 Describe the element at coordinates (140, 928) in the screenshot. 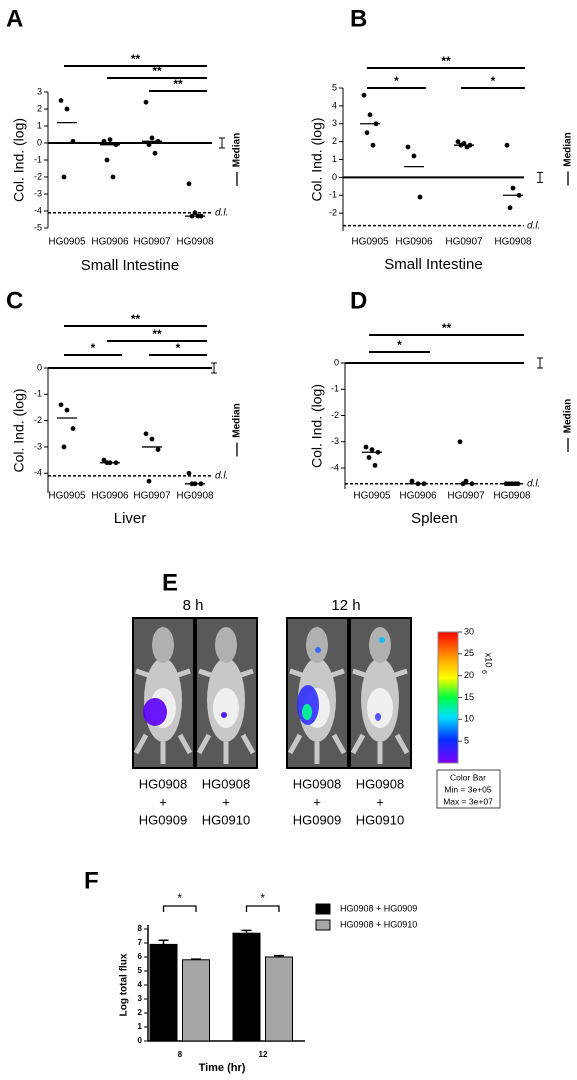

I see `y-tick-label: 8` at that location.